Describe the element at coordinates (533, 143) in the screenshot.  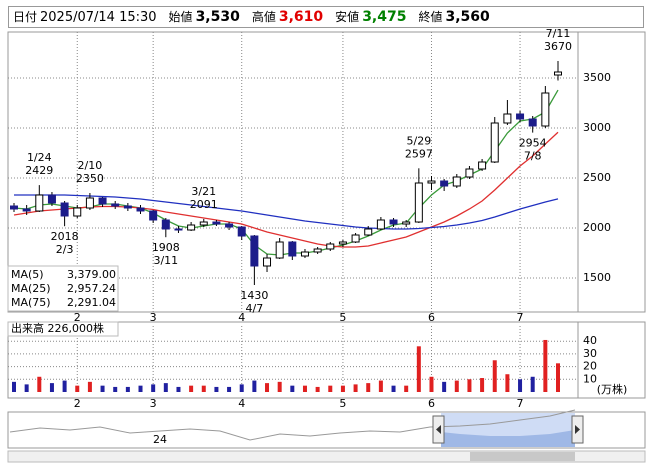
I see `annotation-value: 2954` at that location.